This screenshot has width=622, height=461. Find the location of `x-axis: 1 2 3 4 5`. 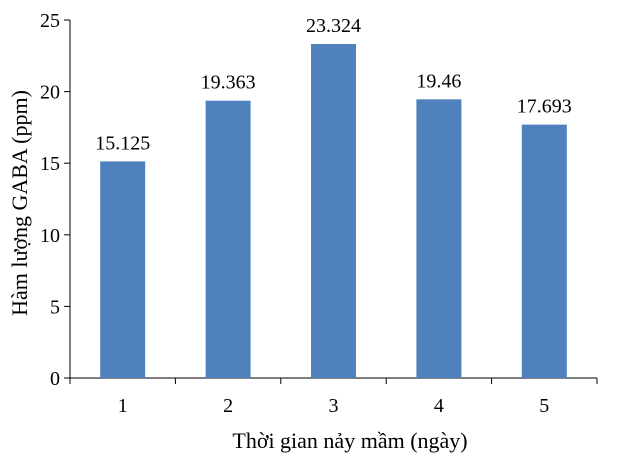

x-axis: 1 2 3 4 5 is located at coordinates (333, 397).